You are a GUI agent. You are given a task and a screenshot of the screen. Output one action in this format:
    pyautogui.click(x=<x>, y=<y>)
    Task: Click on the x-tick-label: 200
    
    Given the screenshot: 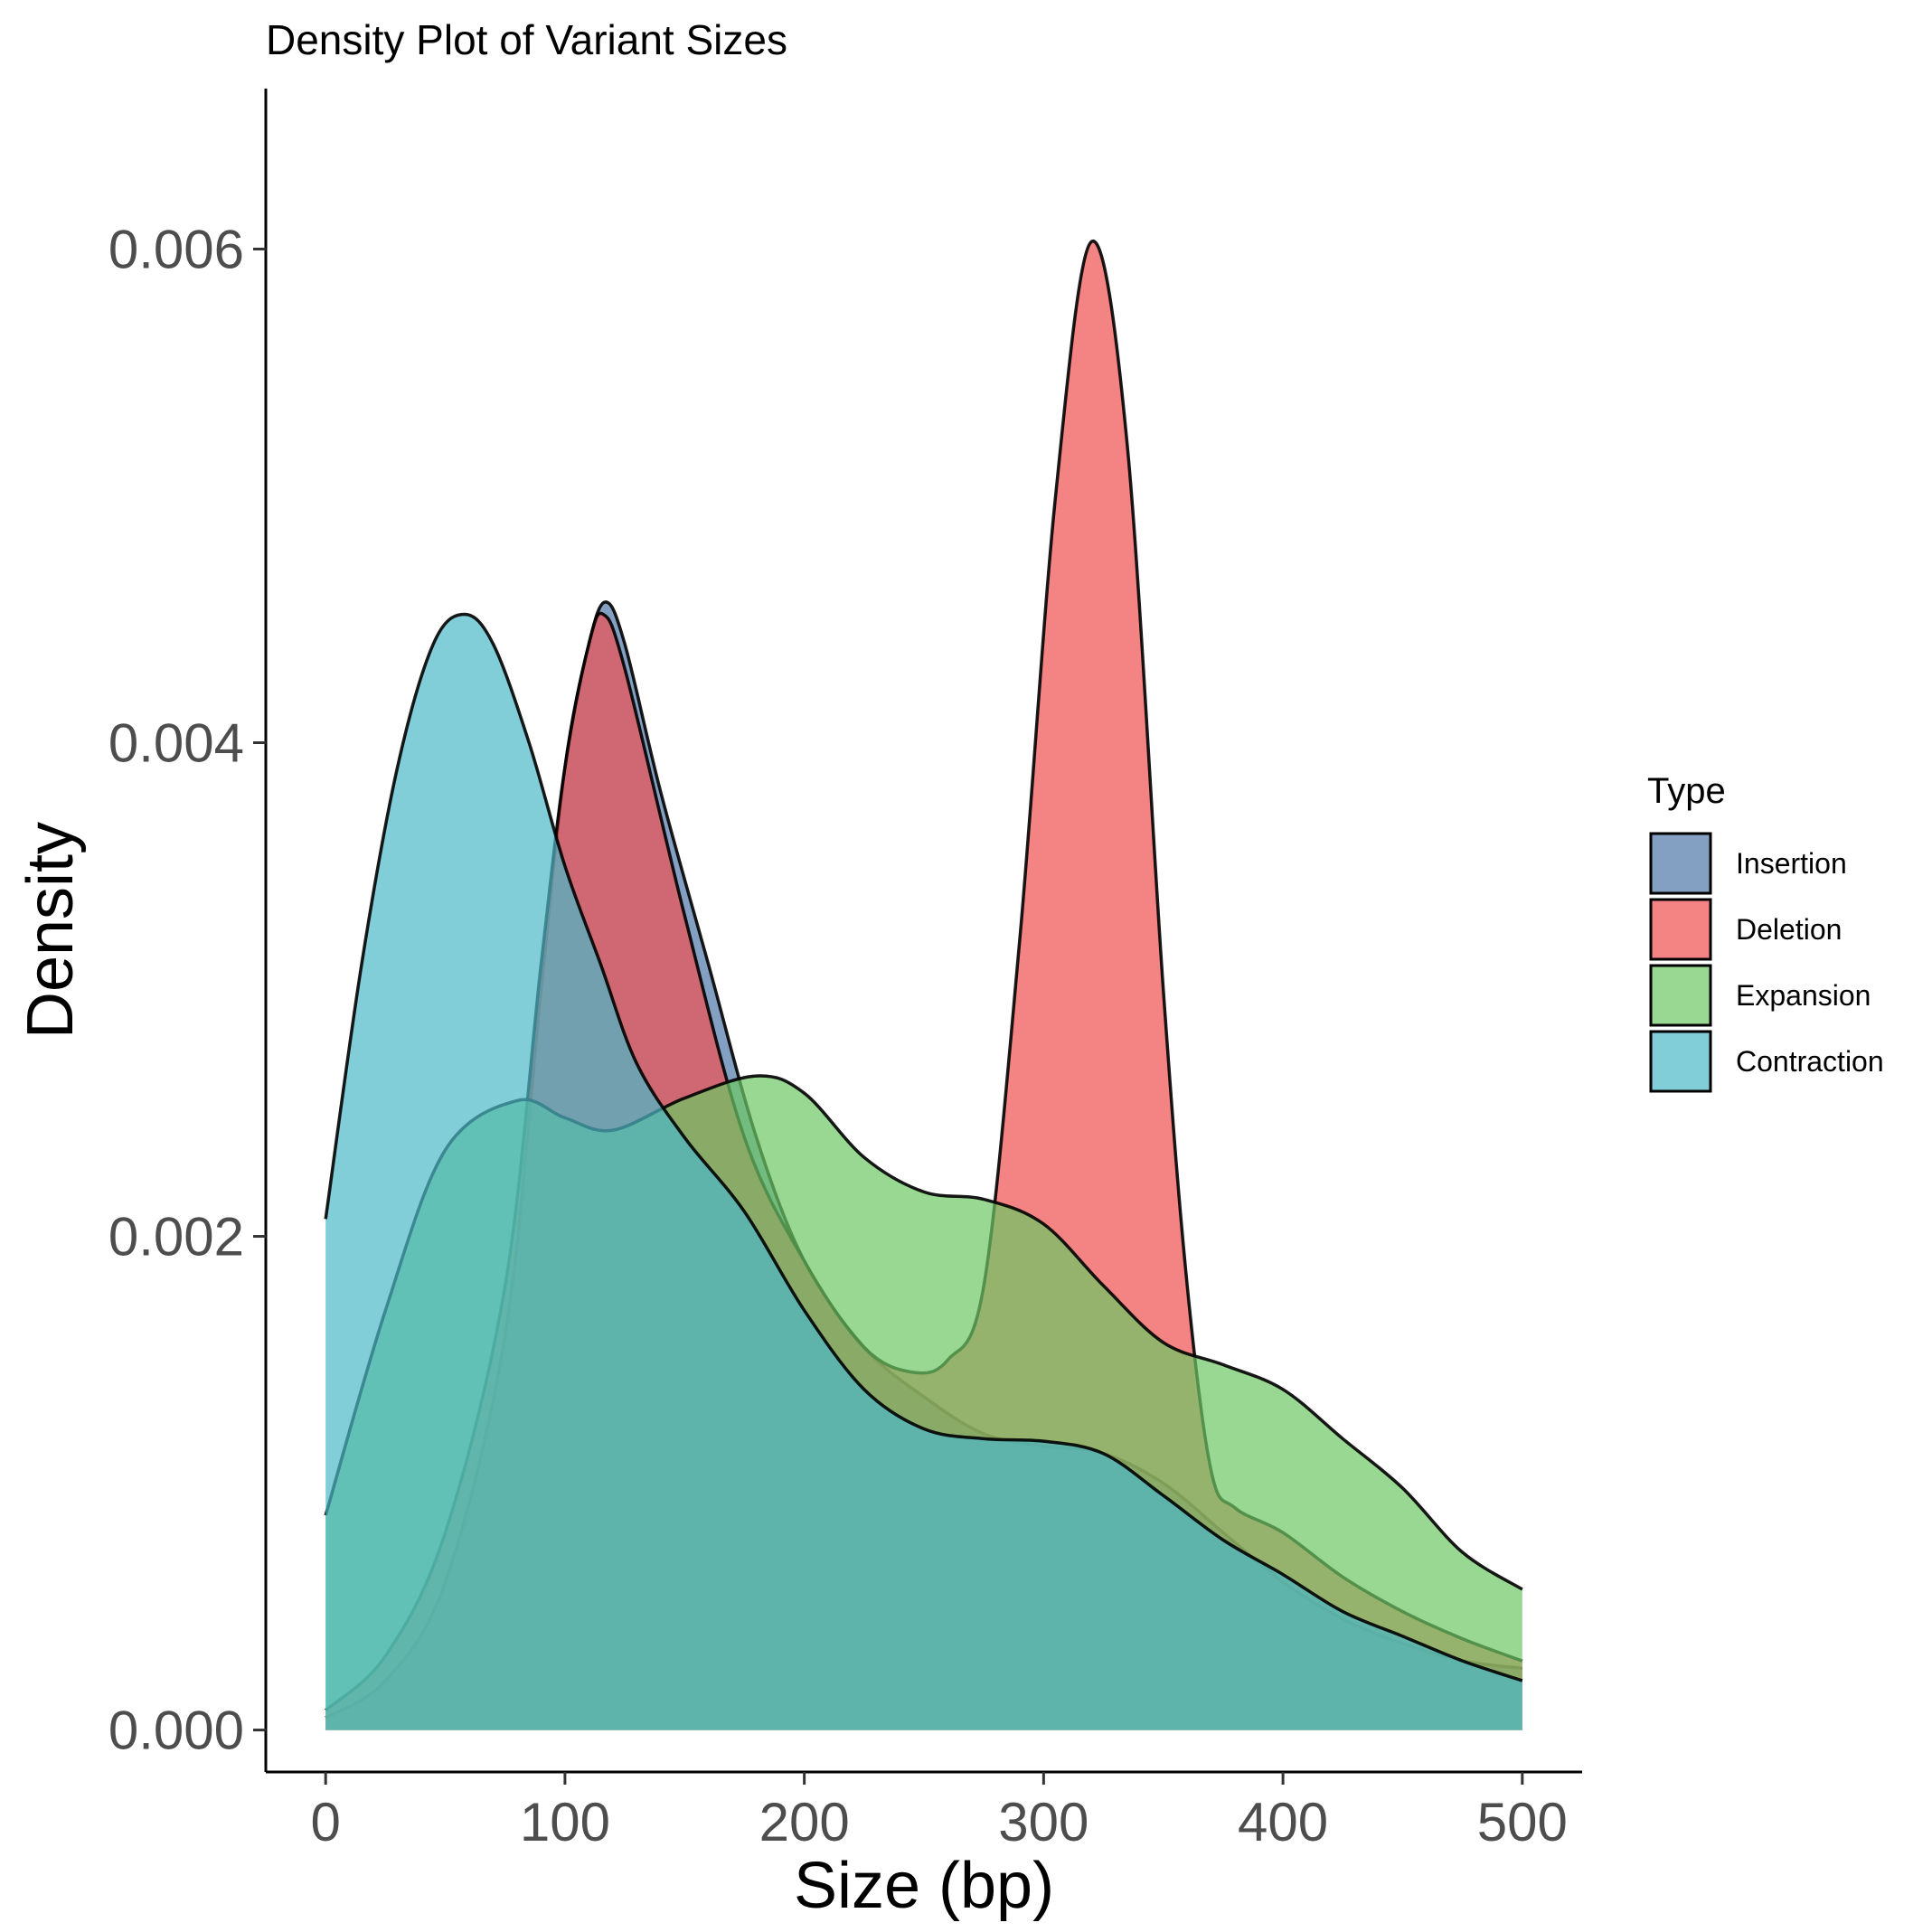 What is the action you would take?
    pyautogui.click(x=804, y=1822)
    